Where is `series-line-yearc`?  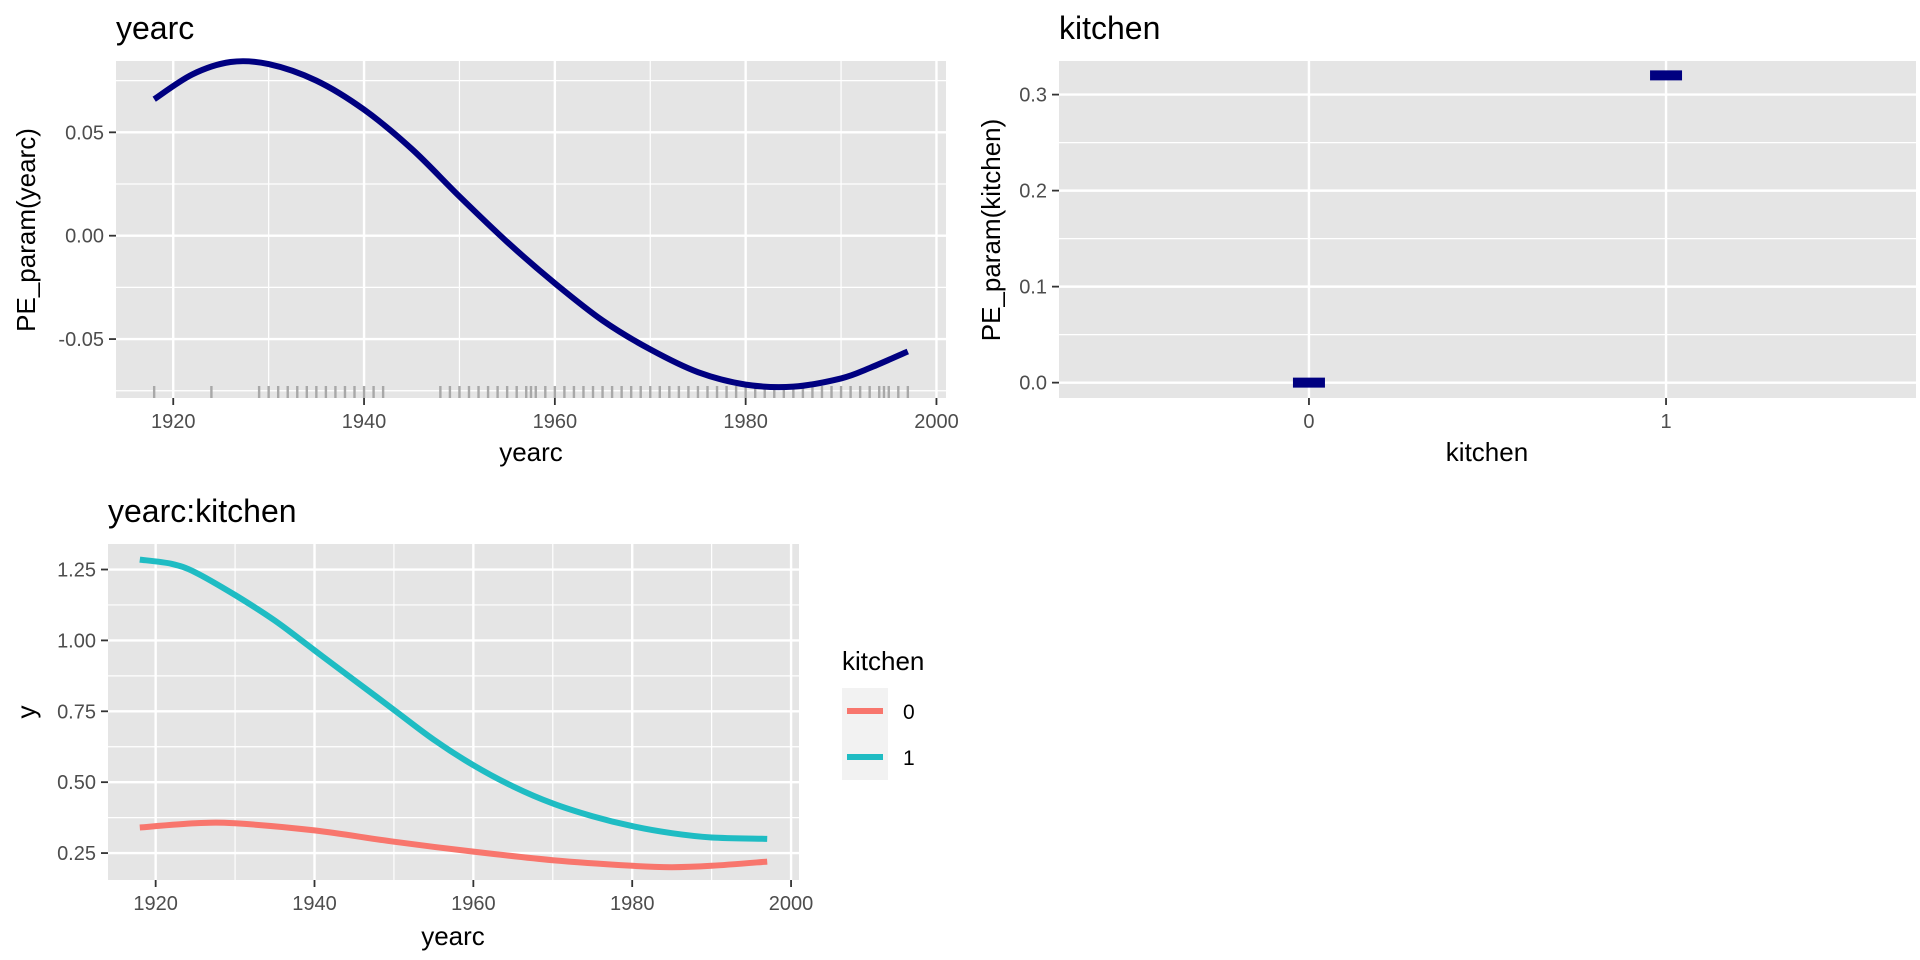 series-line-yearc is located at coordinates (530, 224).